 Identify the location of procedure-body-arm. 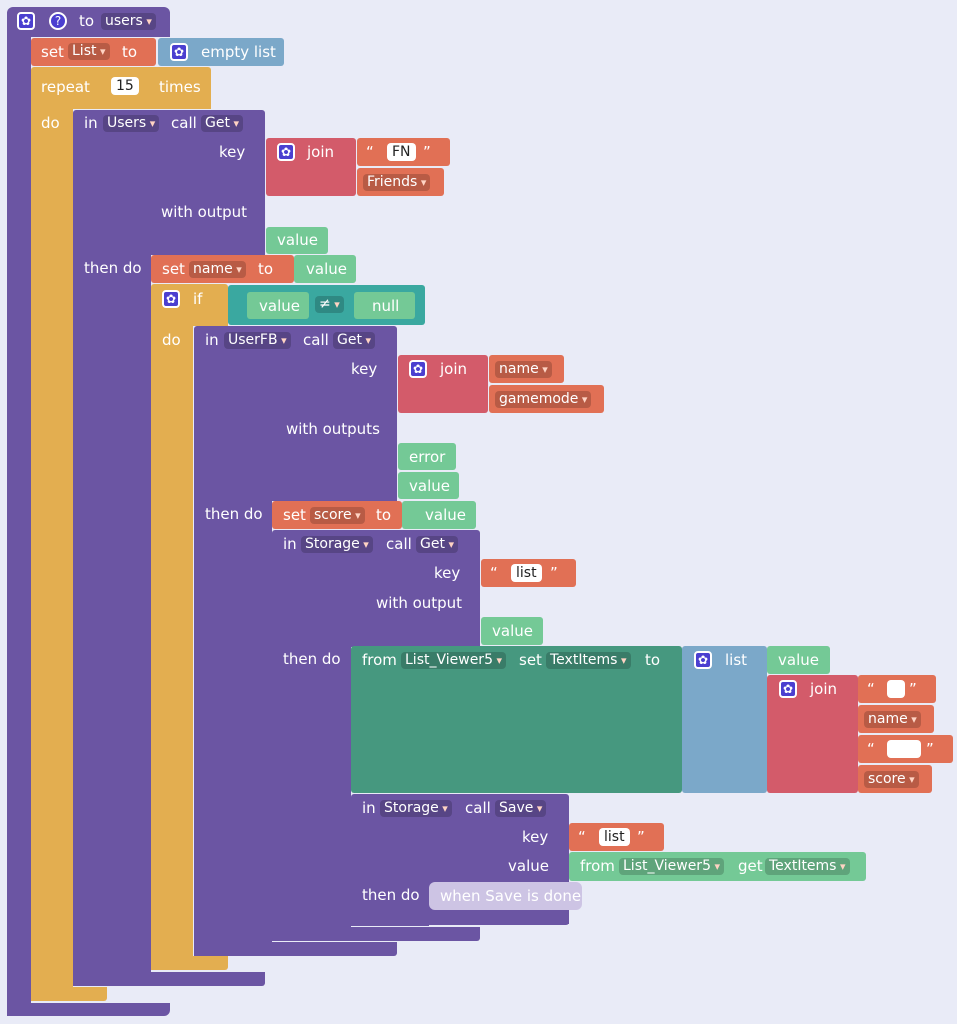
(19, 523).